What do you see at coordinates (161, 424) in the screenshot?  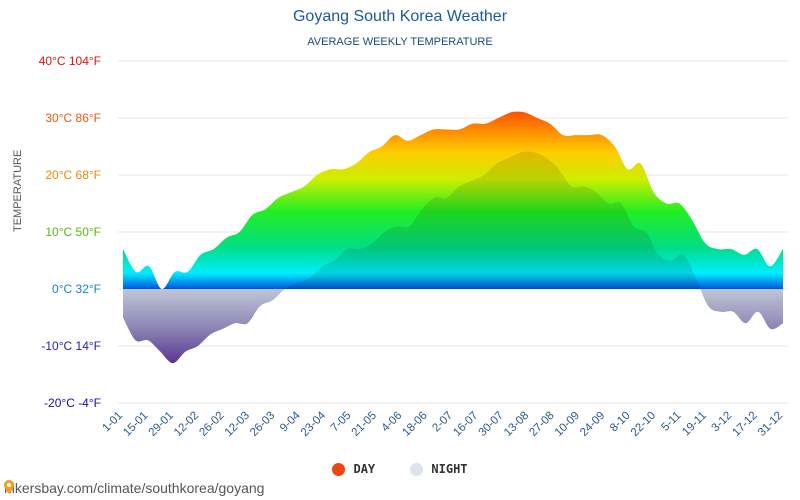 I see `x-tick-label: 29-01` at bounding box center [161, 424].